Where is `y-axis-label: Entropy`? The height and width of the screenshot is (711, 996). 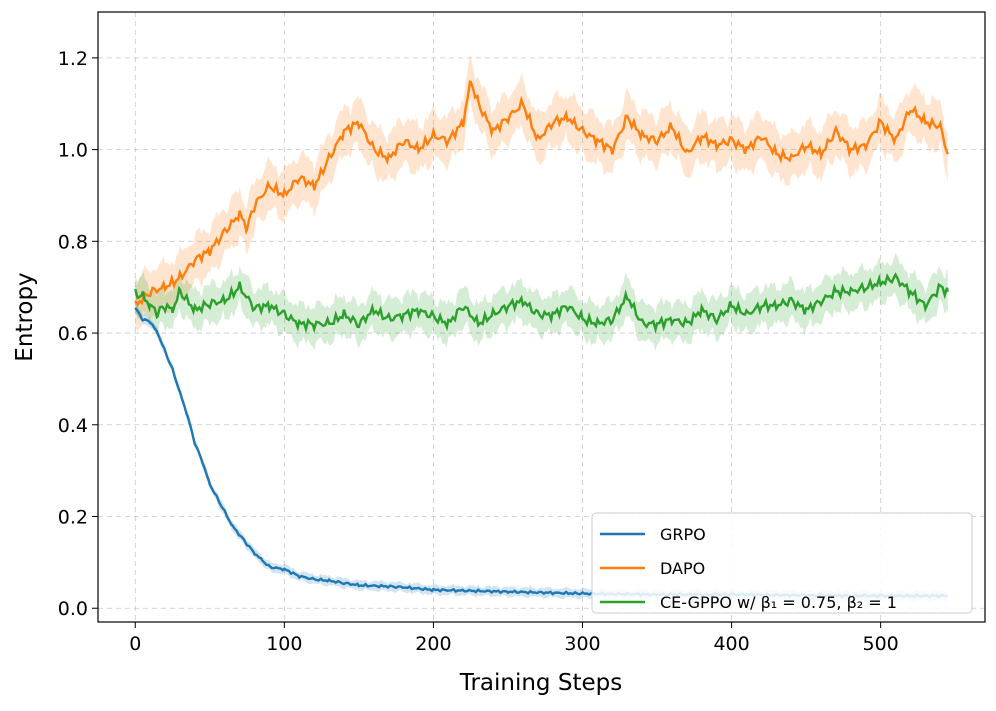 y-axis-label: Entropy is located at coordinates (25, 316).